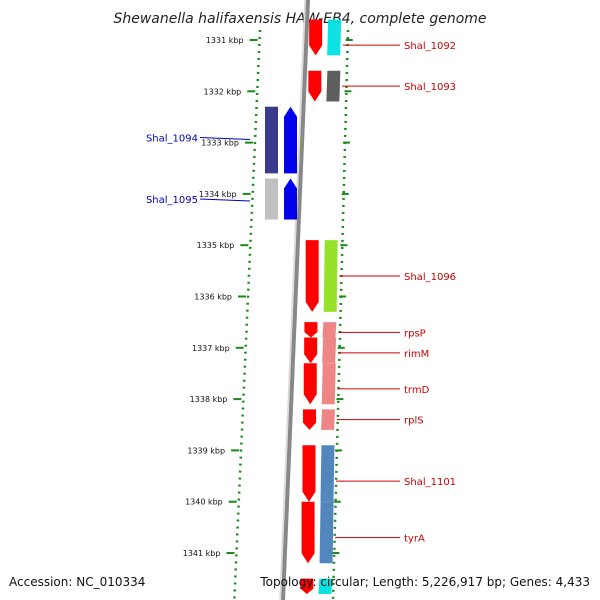 The height and width of the screenshot is (600, 600). Describe the element at coordinates (417, 390) in the screenshot. I see `gene-label: trmD` at that location.